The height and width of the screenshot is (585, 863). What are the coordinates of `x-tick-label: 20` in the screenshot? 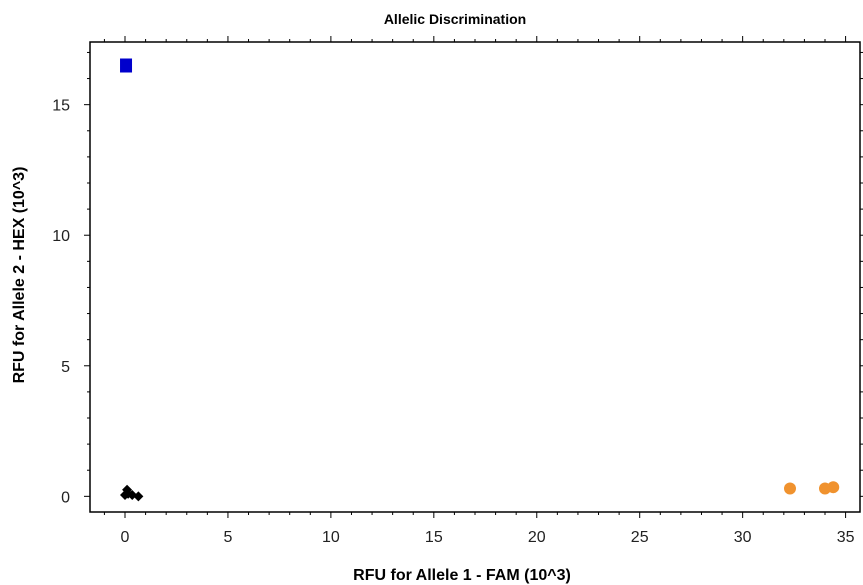 It's located at (537, 537).